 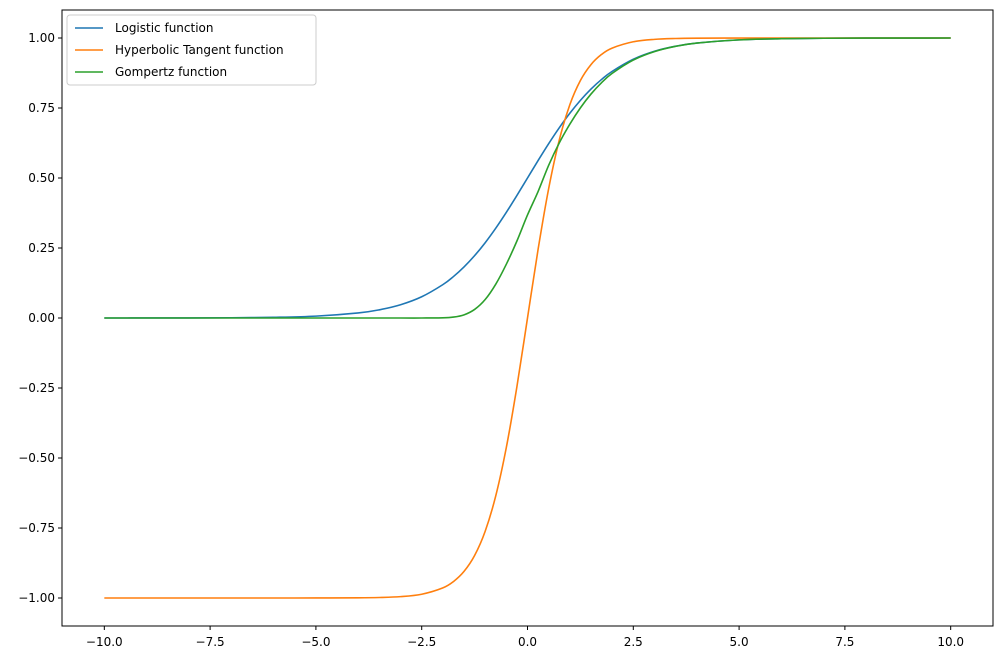 What do you see at coordinates (739, 642) in the screenshot?
I see `x-tick-label: 5.0` at bounding box center [739, 642].